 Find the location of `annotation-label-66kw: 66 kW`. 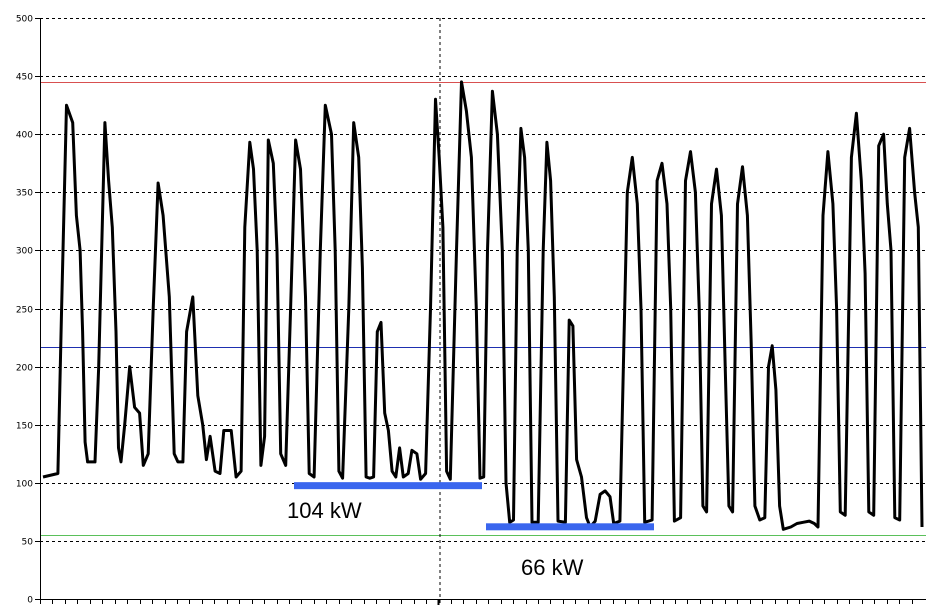

annotation-label-66kw: 66 kW is located at coordinates (552, 567).